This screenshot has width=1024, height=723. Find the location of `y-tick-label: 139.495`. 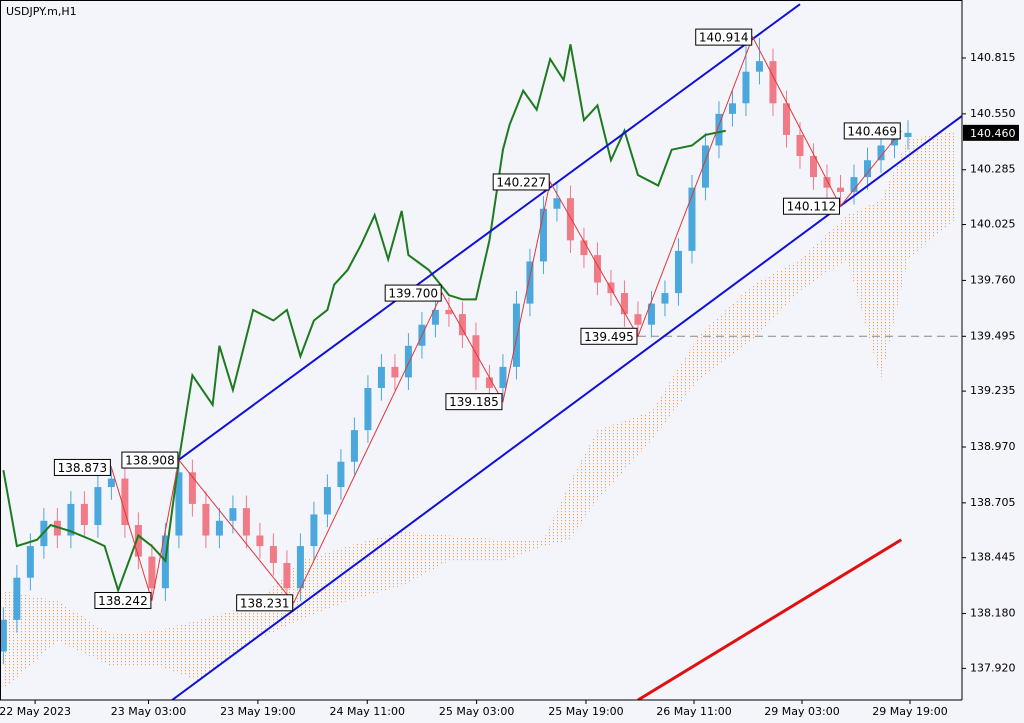

y-tick-label: 139.495 is located at coordinates (993, 335).